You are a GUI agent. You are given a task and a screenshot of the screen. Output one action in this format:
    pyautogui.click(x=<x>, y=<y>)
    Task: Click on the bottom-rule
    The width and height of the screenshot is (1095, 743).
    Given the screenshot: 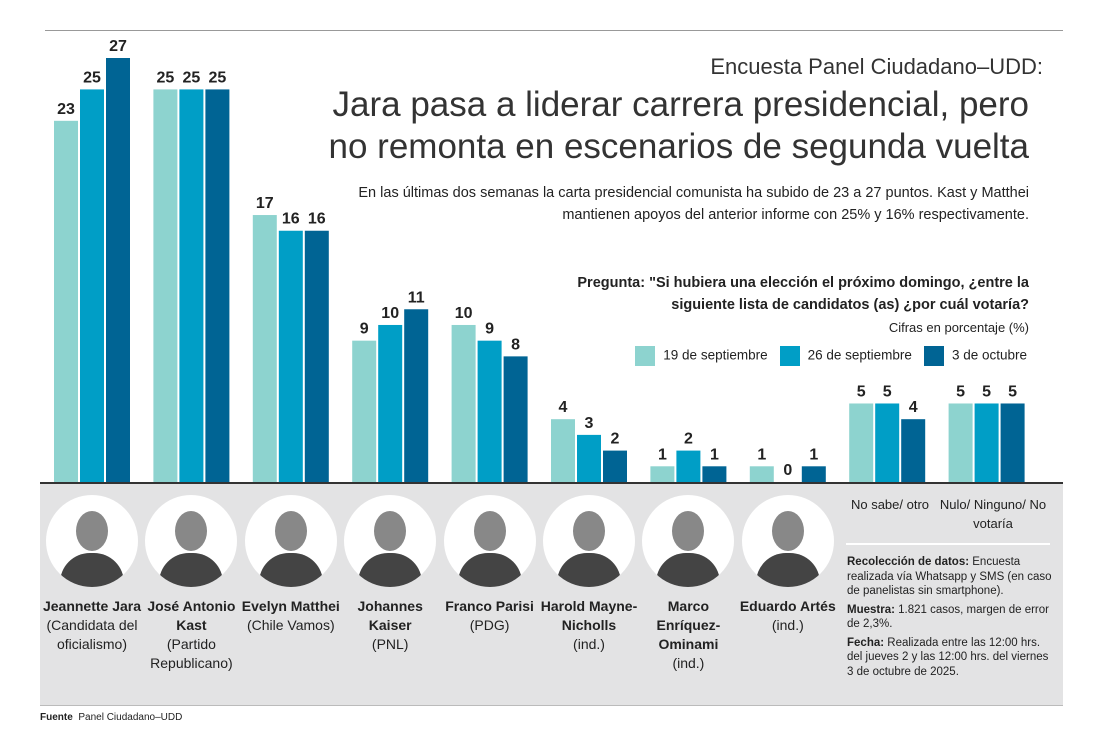 What is the action you would take?
    pyautogui.click(x=551, y=705)
    